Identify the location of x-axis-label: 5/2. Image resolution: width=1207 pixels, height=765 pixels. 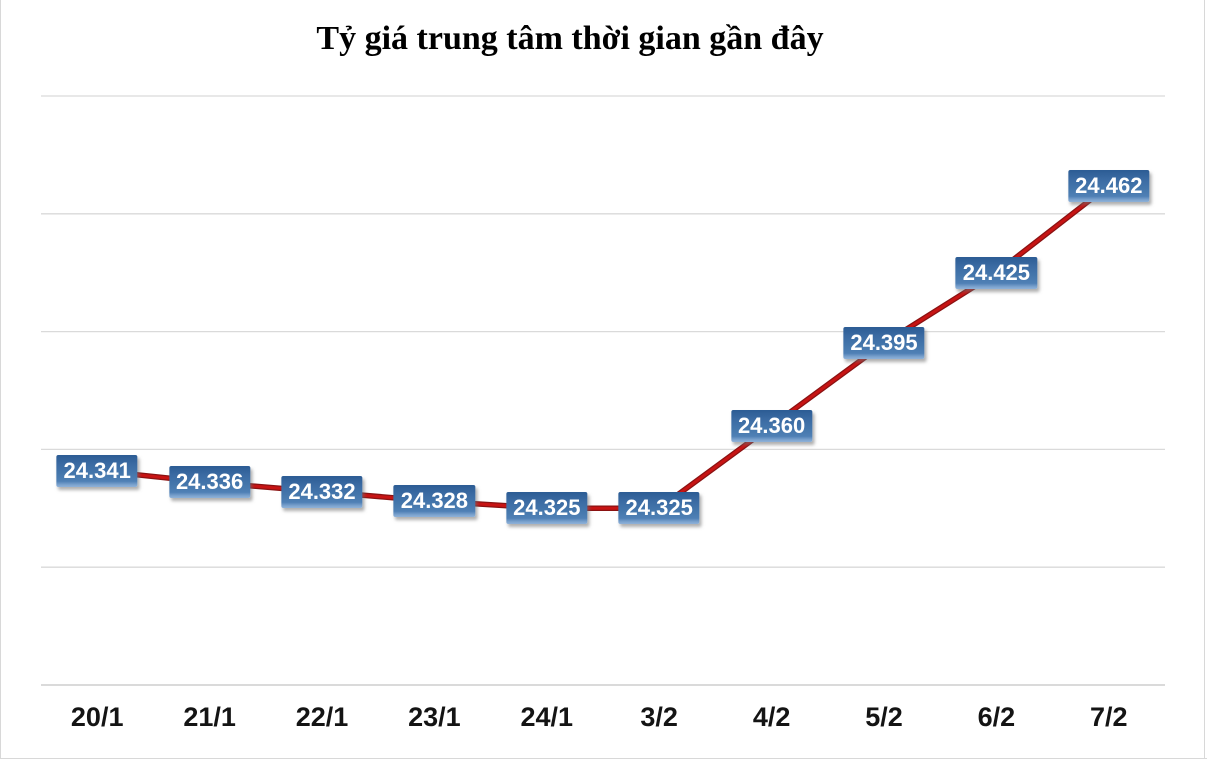
(884, 717).